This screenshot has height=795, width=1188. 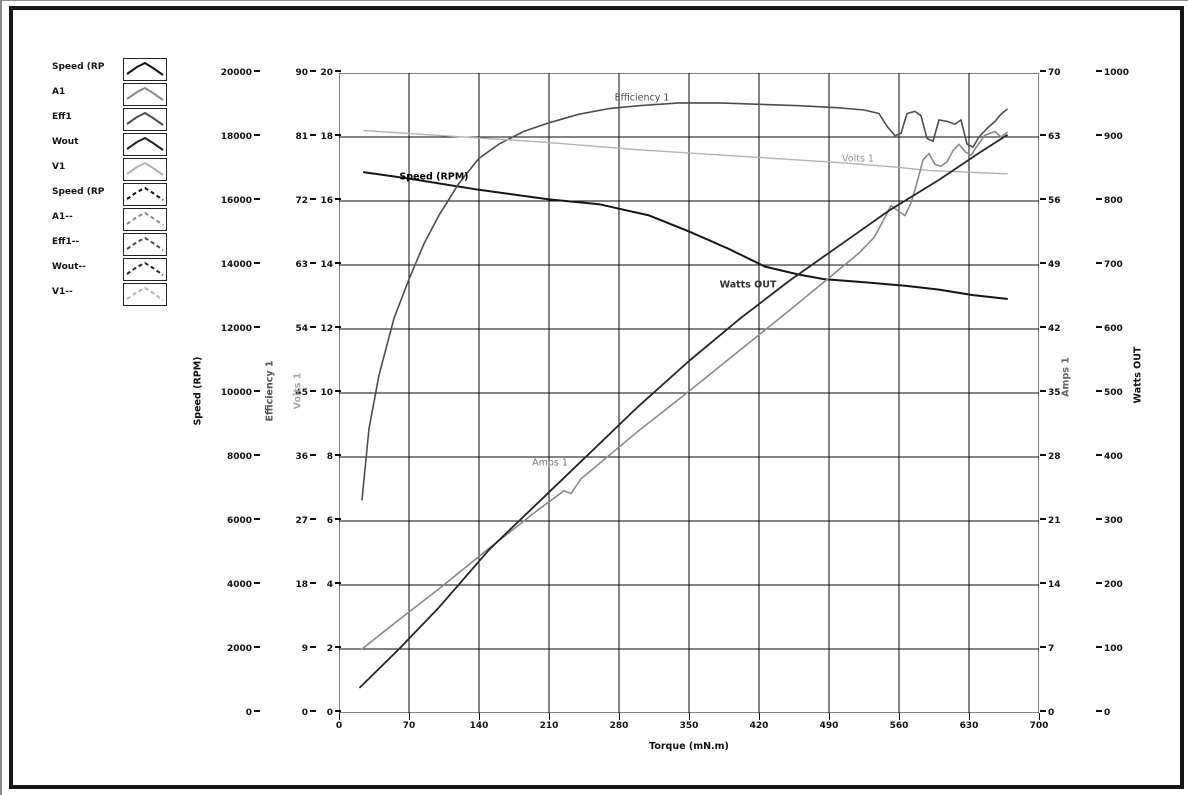 I want to click on ytick-label-efficiency: 9, so click(x=304, y=648).